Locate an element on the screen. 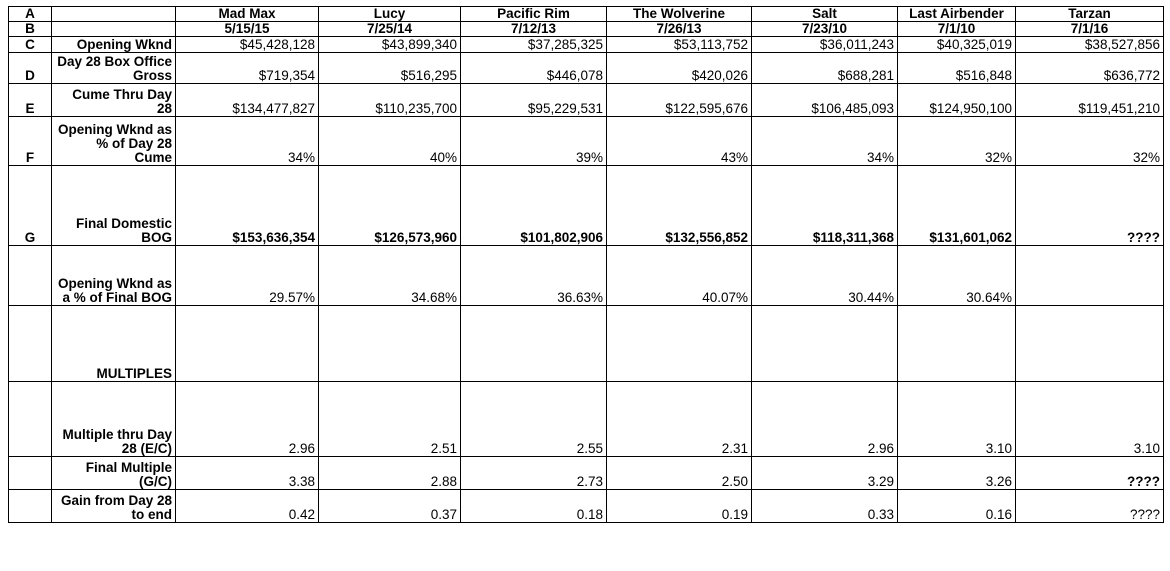  row-label: Gain from Day 28 to end is located at coordinates (113, 506).